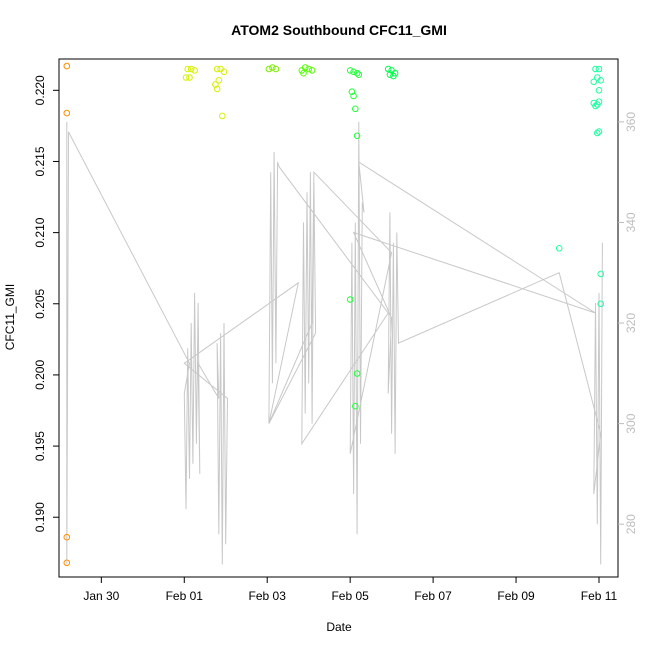 This screenshot has height=650, width=650. Describe the element at coordinates (40, 446) in the screenshot. I see `y-tick-label: 0.195` at that location.